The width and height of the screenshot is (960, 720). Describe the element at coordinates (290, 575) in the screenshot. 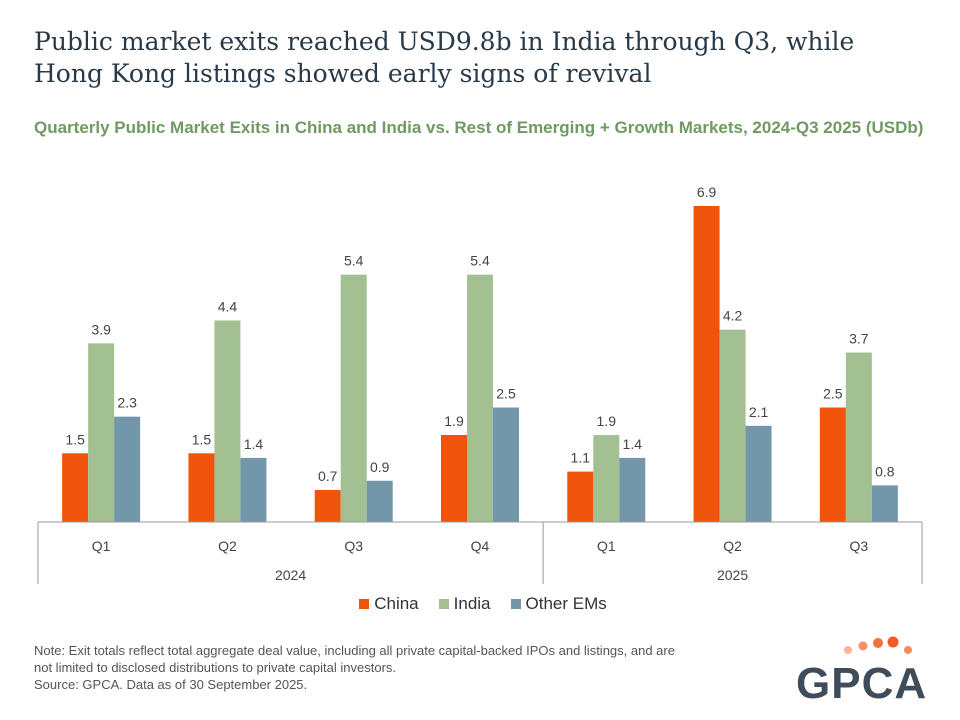

I see `group-label-2024: 2024` at that location.